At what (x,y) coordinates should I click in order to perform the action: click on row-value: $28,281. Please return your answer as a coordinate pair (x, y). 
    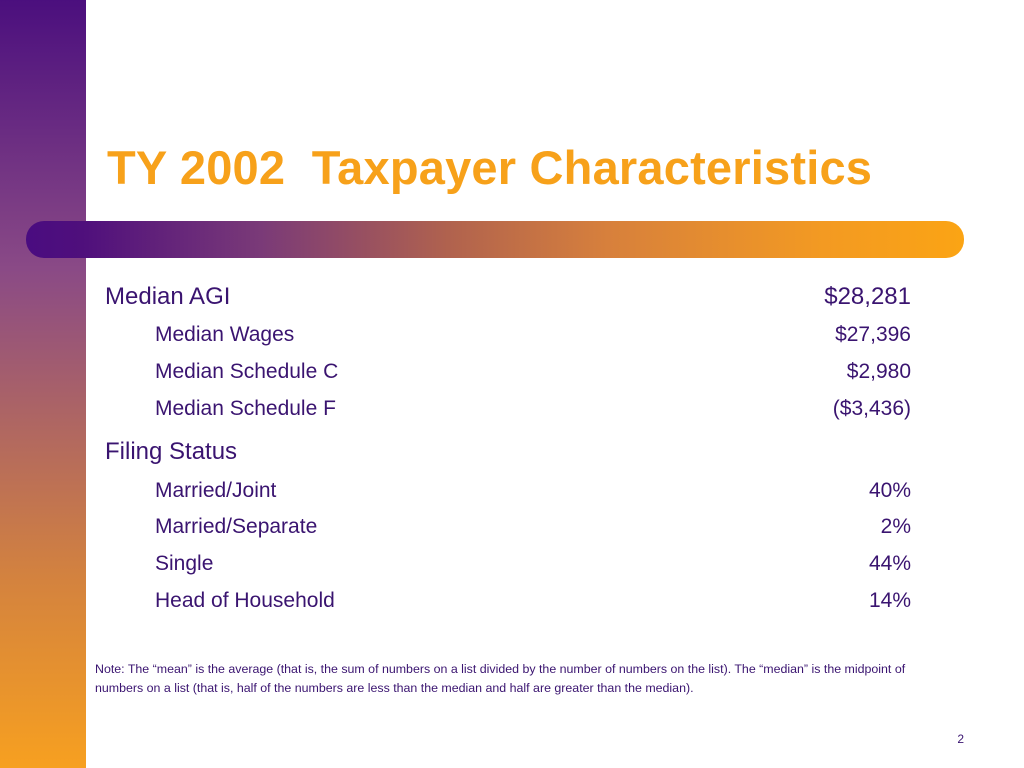
    Looking at the image, I should click on (867, 296).